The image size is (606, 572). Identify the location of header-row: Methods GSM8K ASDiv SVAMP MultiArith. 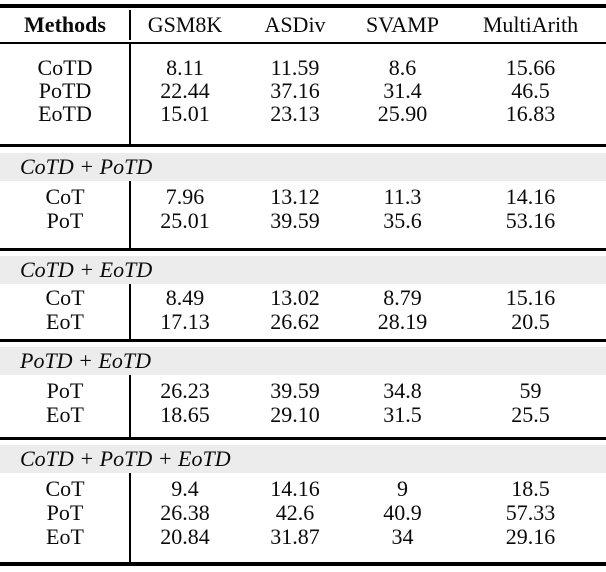
(303, 25).